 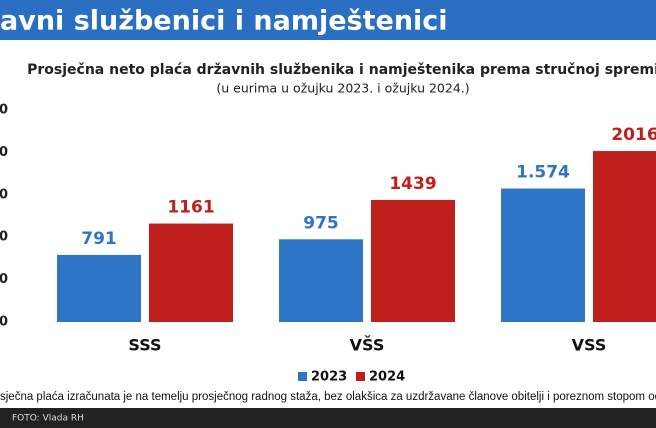 What do you see at coordinates (48, 419) in the screenshot?
I see `photo-credit: FOTO: Vlada RH` at bounding box center [48, 419].